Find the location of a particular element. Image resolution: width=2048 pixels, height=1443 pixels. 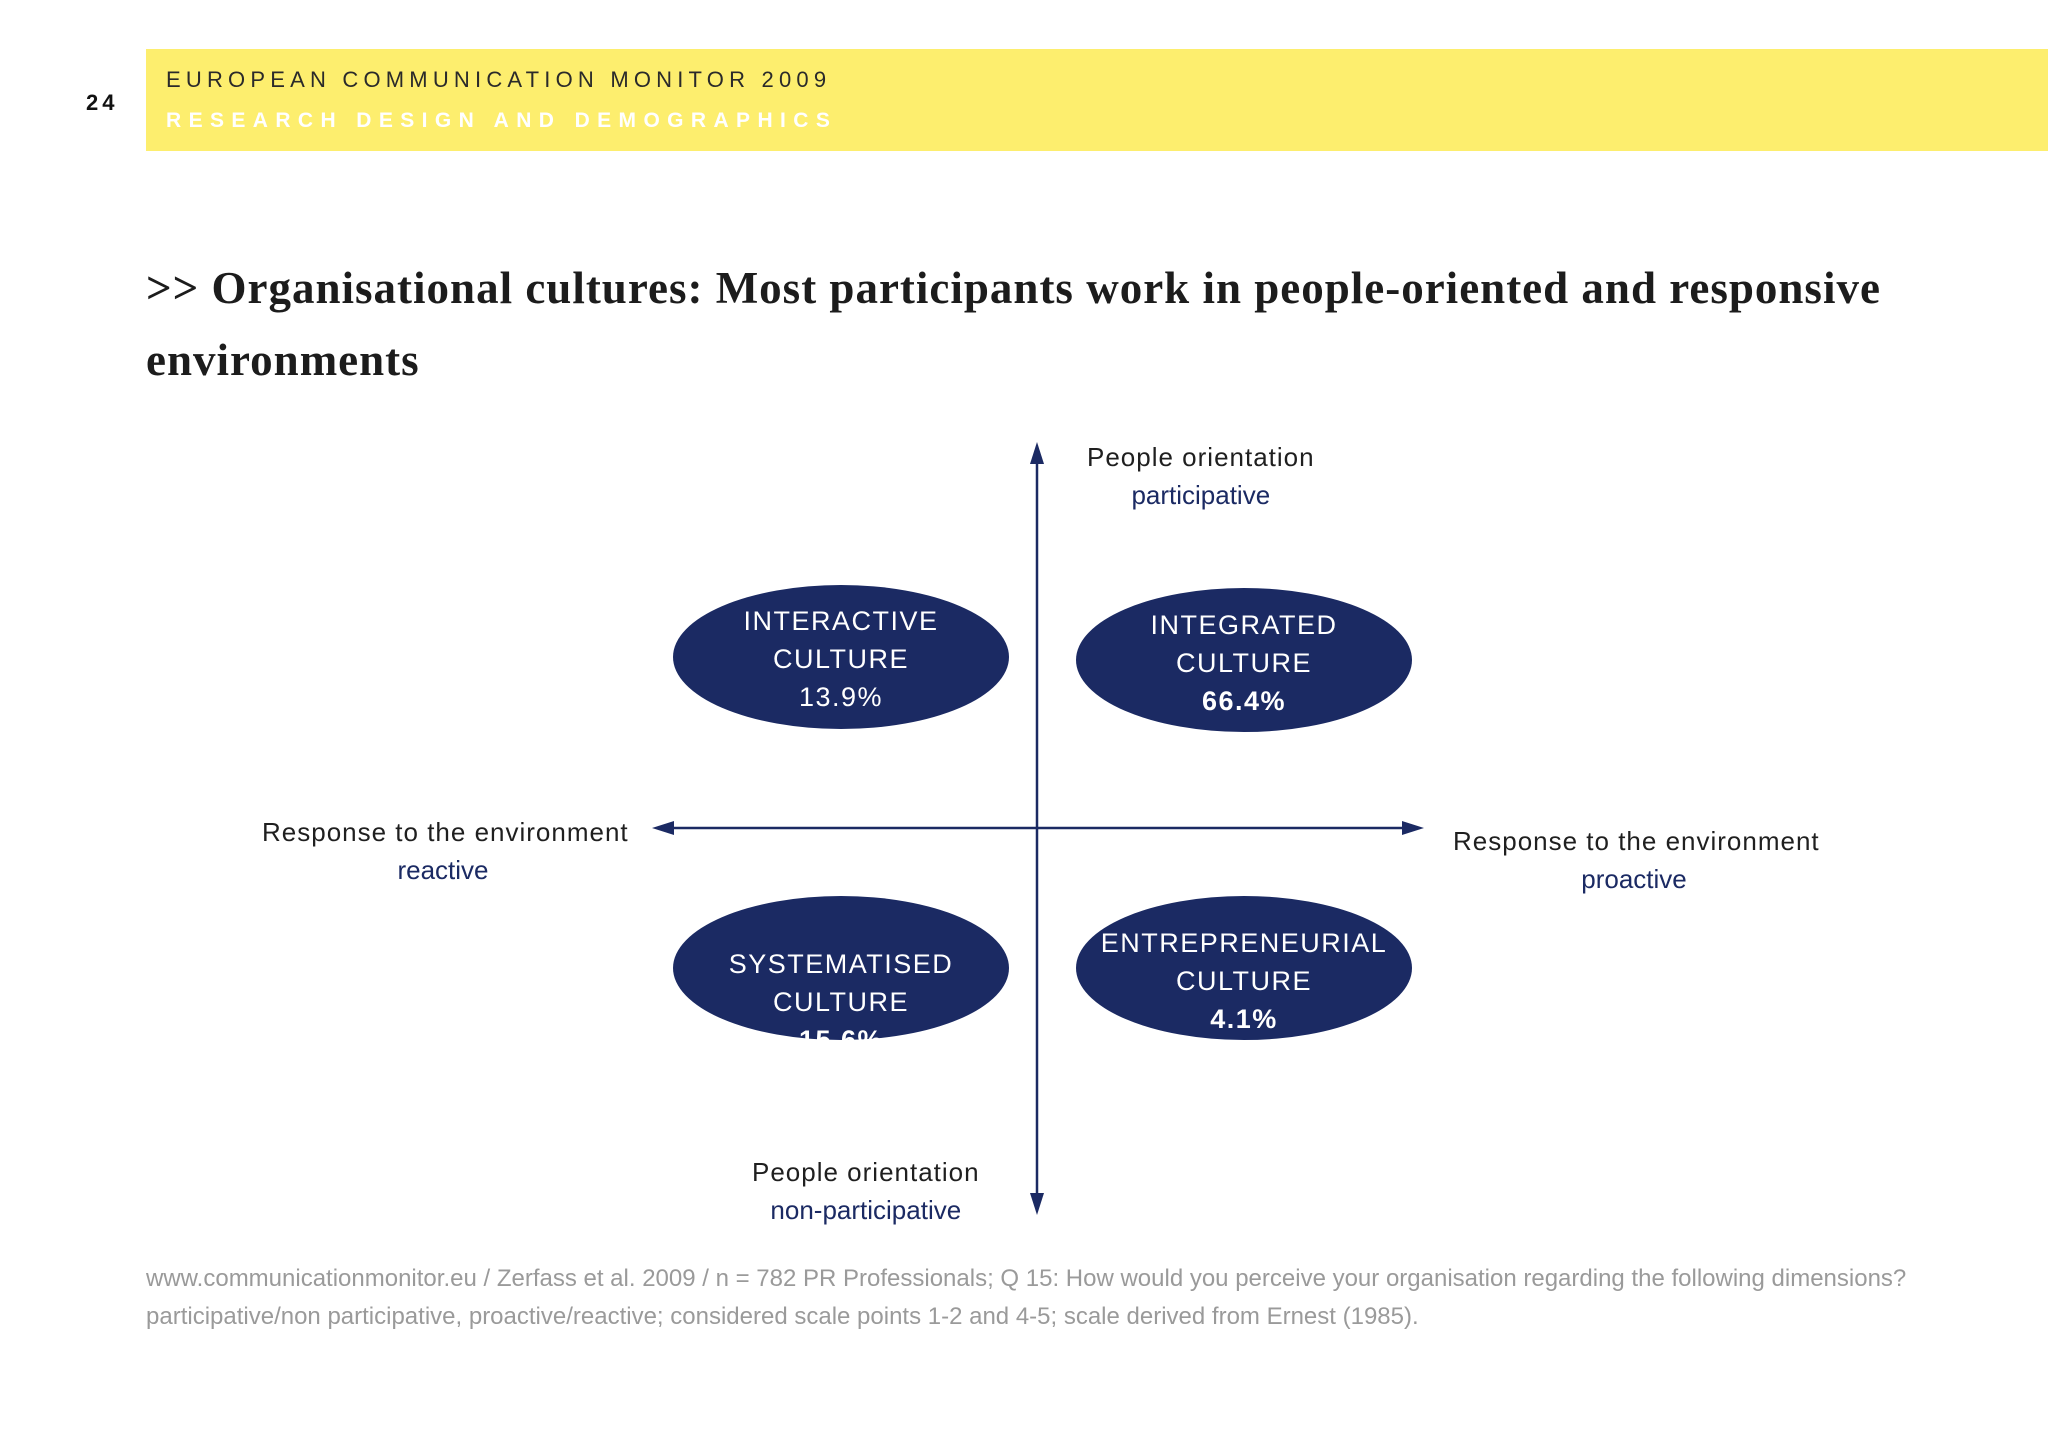

ellipse-integrated-culture is located at coordinates (1244, 660).